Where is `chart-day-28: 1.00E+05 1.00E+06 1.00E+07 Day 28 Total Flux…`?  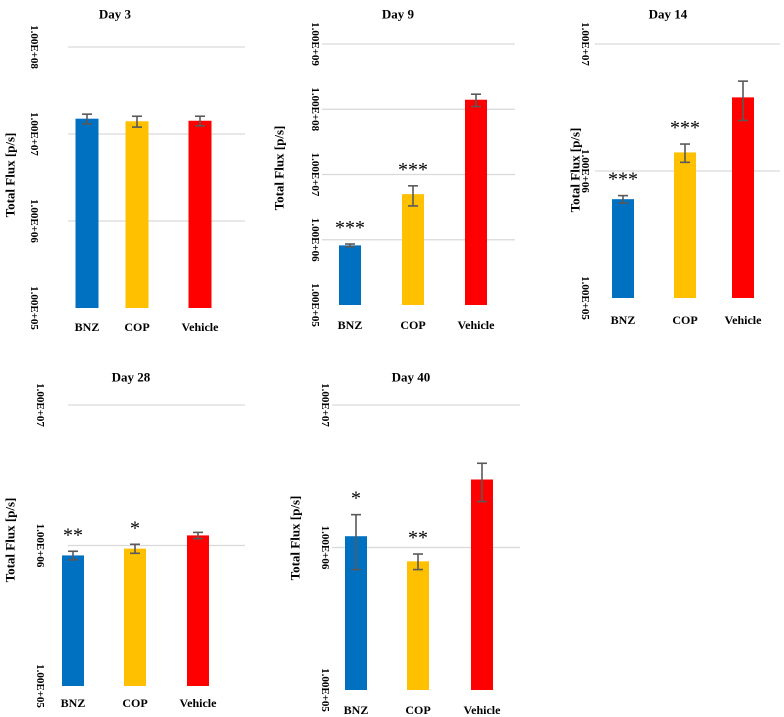 chart-day-28: 1.00E+05 1.00E+06 1.00E+07 Day 28 Total Flux… is located at coordinates (124, 540).